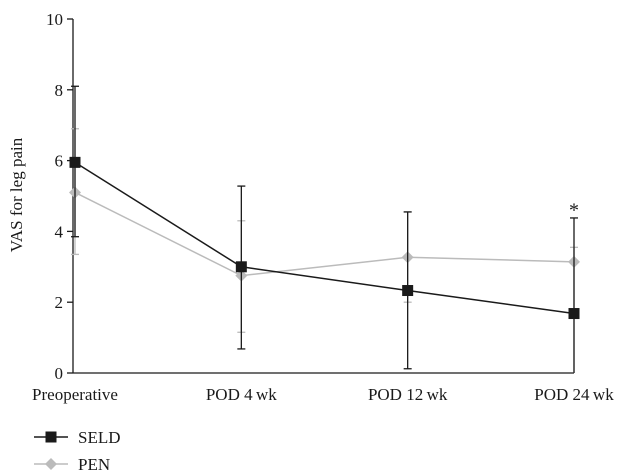  I want to click on y-tick-label: 8, so click(59, 90).